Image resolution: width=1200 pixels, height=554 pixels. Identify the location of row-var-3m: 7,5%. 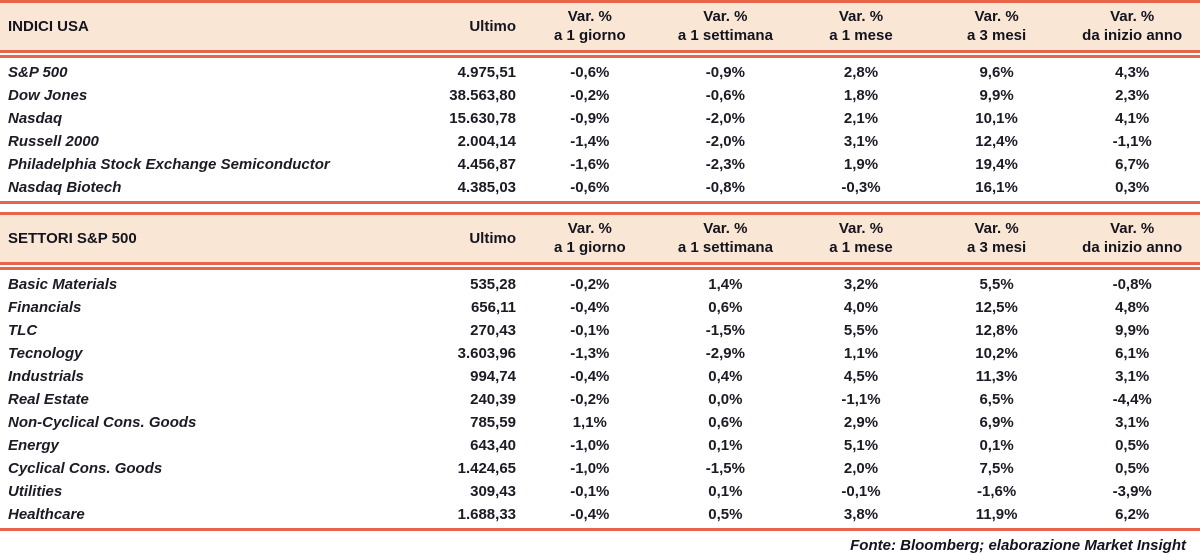
(996, 468).